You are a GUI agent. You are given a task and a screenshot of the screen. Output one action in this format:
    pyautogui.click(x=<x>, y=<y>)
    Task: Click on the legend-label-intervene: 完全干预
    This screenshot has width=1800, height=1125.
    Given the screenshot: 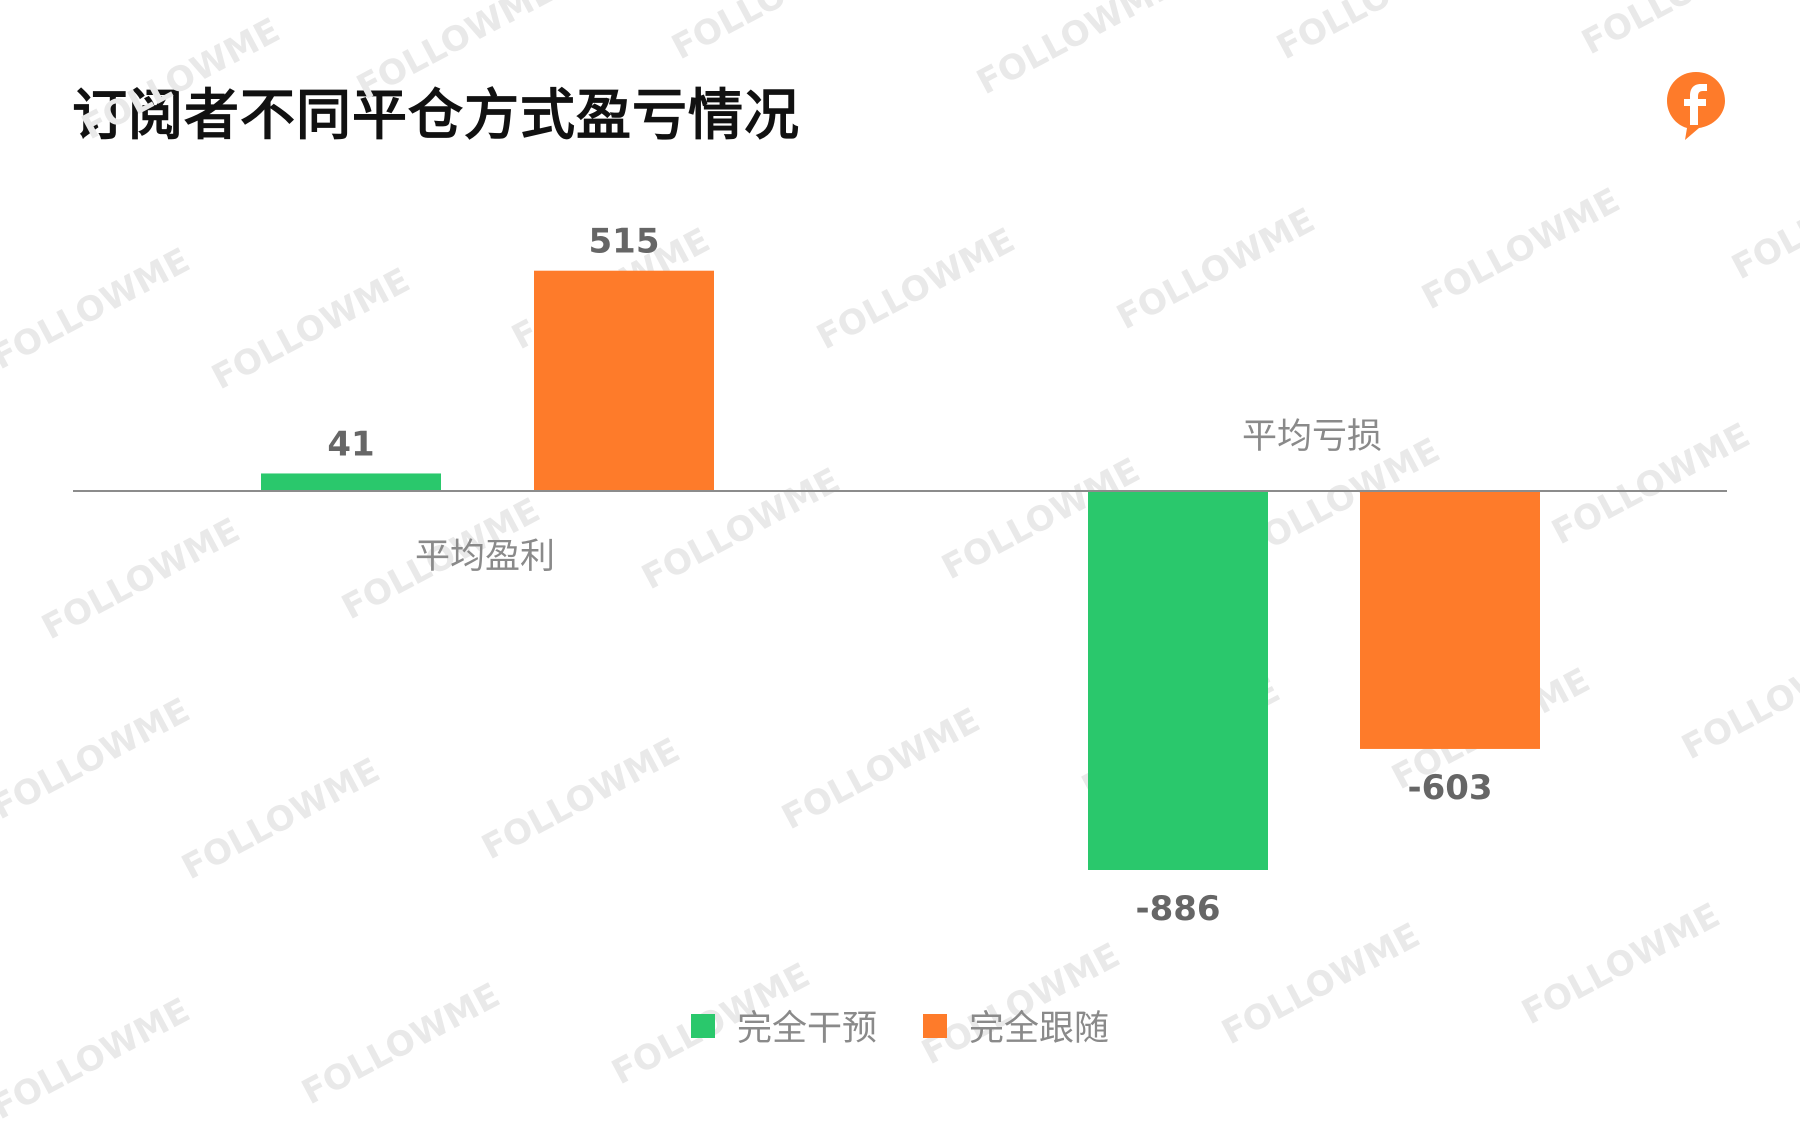 What is the action you would take?
    pyautogui.click(x=806, y=1029)
    